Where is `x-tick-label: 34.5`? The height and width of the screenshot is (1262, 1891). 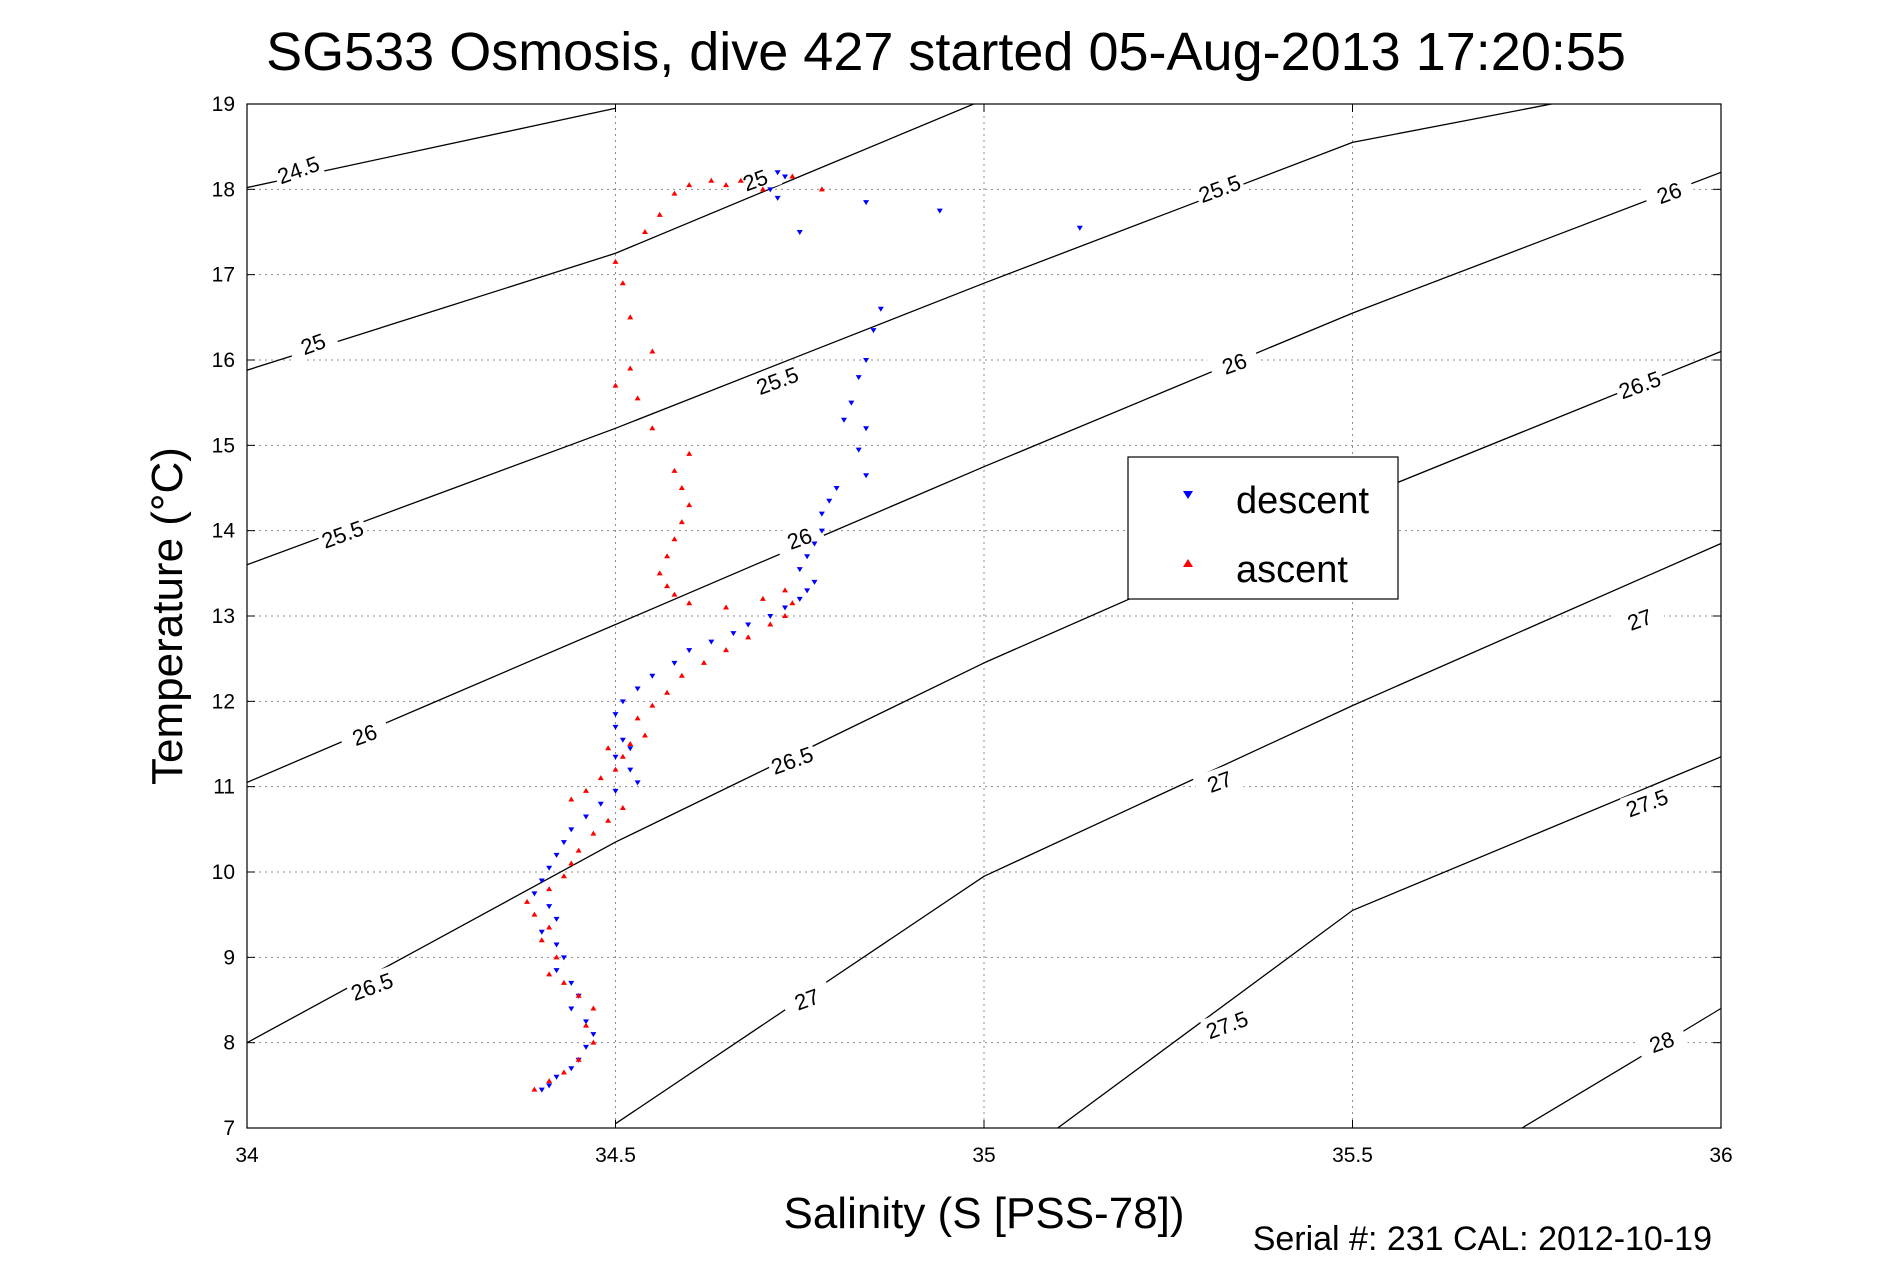
x-tick-label: 34.5 is located at coordinates (615, 1155).